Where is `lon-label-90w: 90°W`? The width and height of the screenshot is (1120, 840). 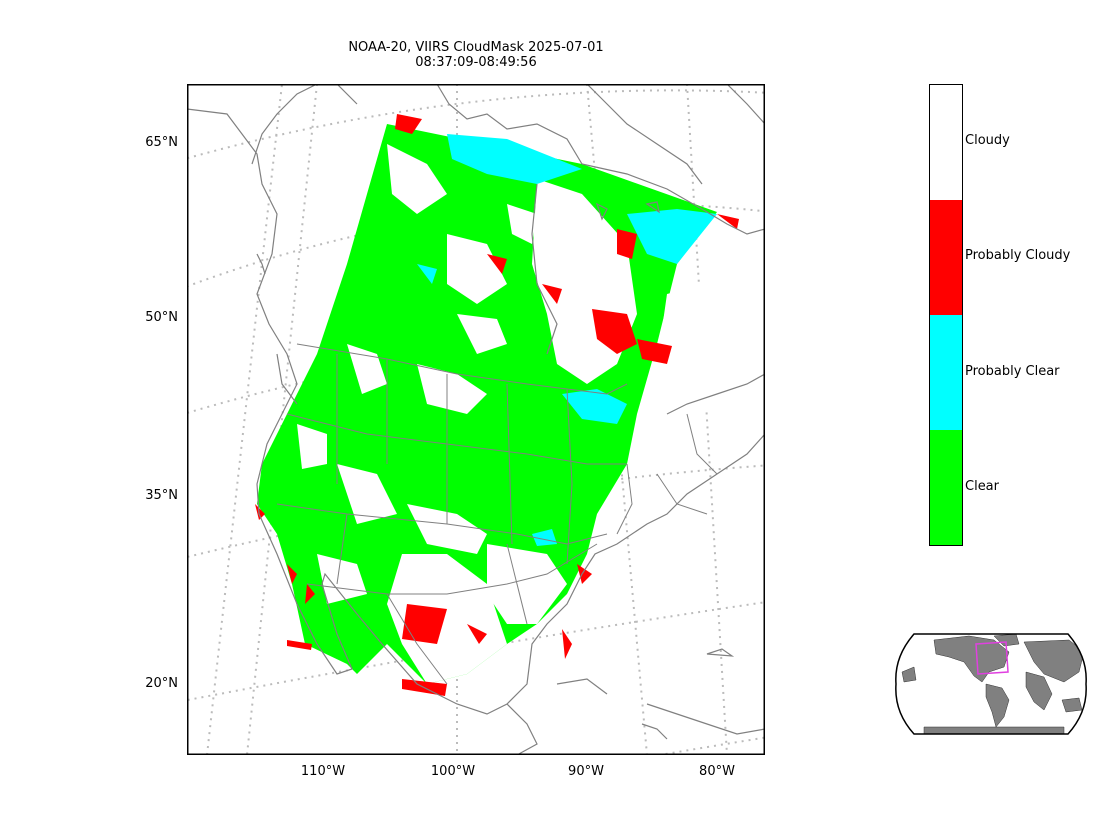
lon-label-90w: 90°W is located at coordinates (586, 771).